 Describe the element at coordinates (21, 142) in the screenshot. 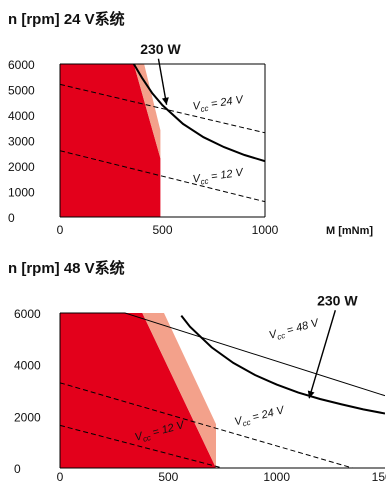

I see `y-tick-label: 3000` at that location.